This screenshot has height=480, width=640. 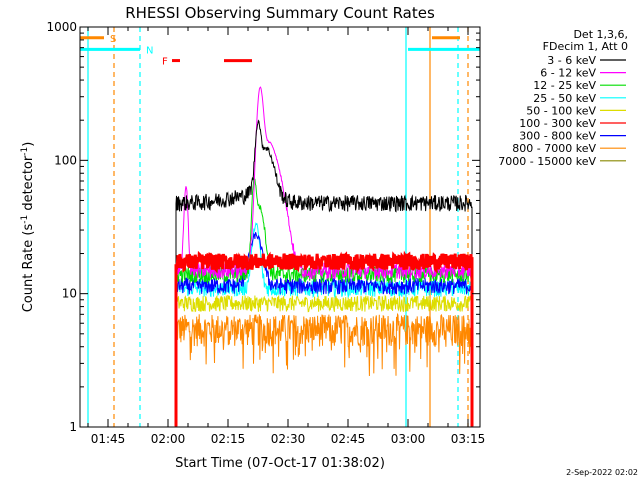 I want to click on x-tick-label-4: 02:45, so click(x=348, y=439).